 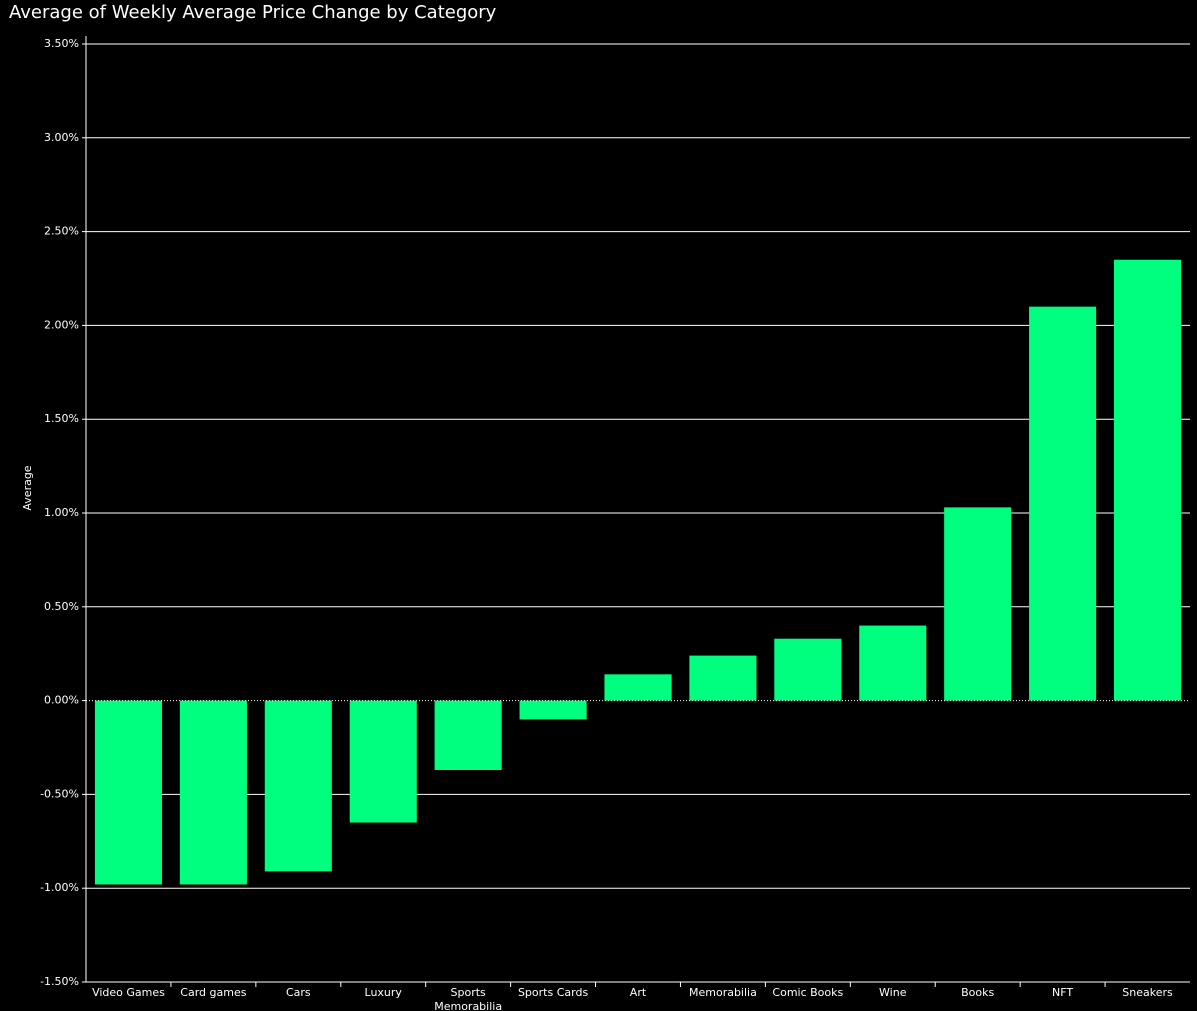 What do you see at coordinates (61, 43) in the screenshot?
I see `y-tick-label: 3.50%` at bounding box center [61, 43].